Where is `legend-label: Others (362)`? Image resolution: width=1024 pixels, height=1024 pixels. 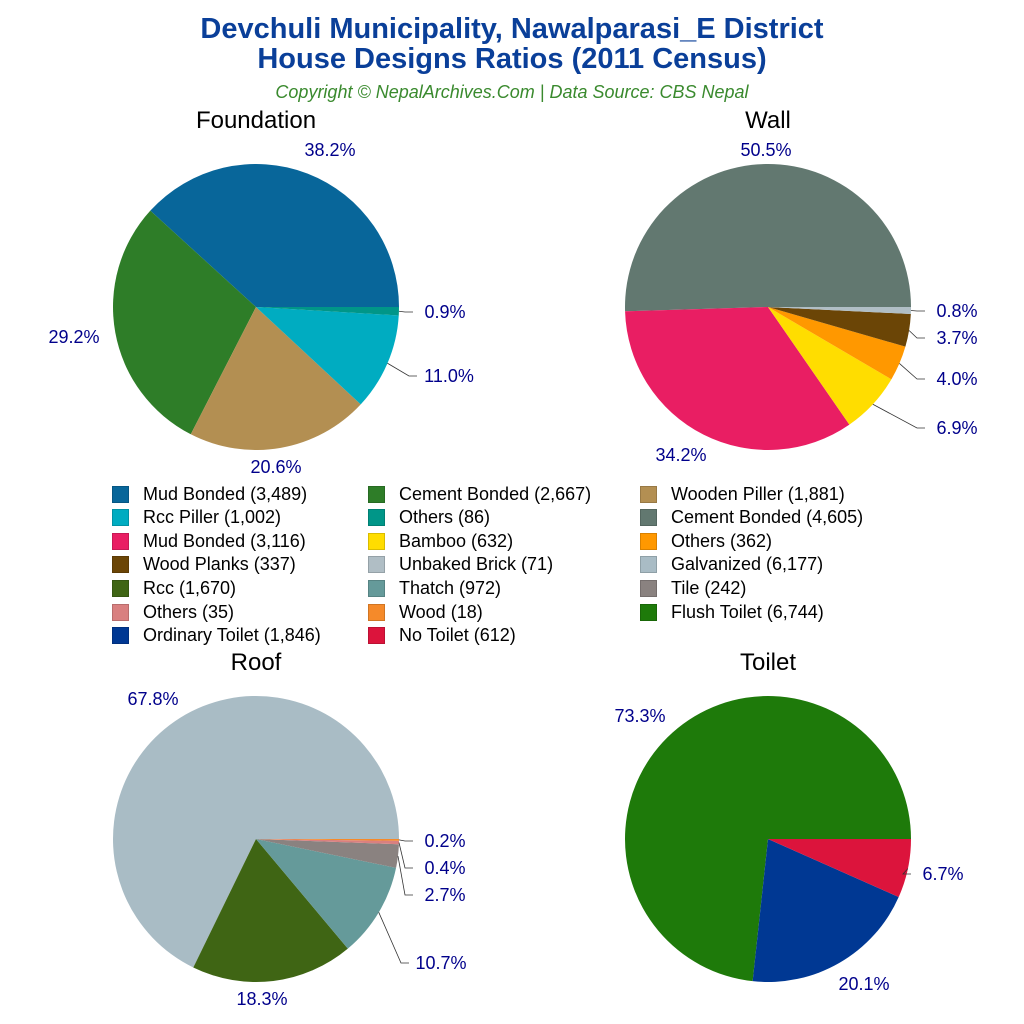
legend-label: Others (362) is located at coordinates (722, 540).